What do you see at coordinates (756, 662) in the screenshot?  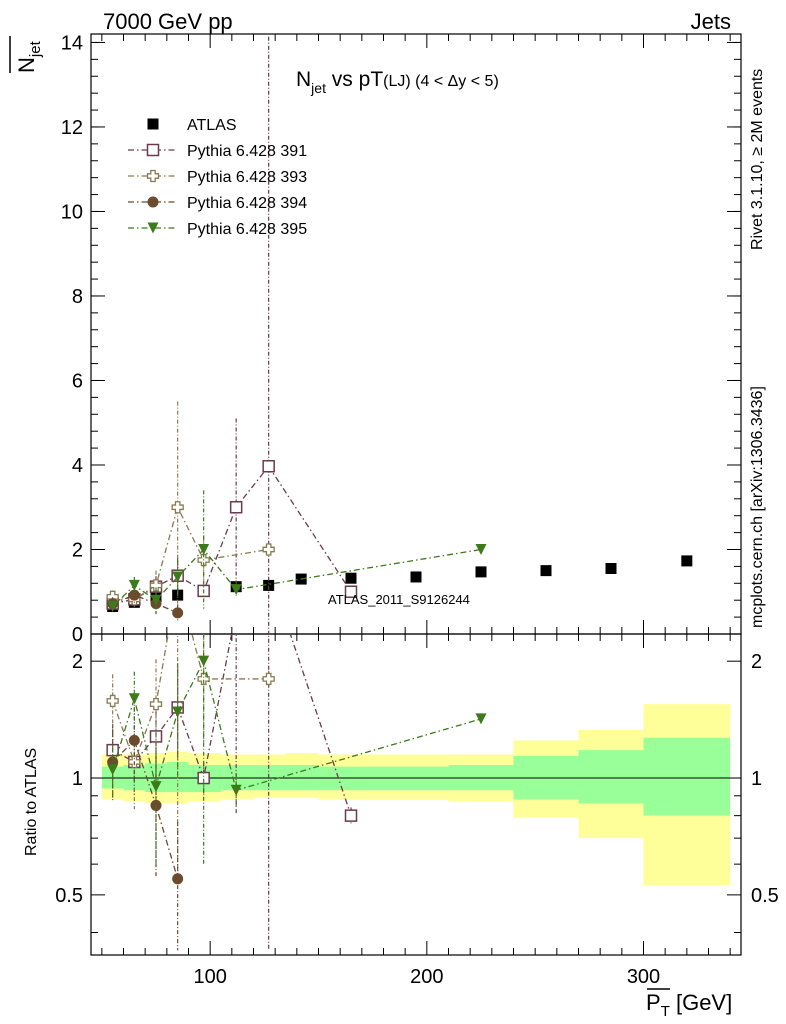 I see `ratio-tick-label-right: 2` at bounding box center [756, 662].